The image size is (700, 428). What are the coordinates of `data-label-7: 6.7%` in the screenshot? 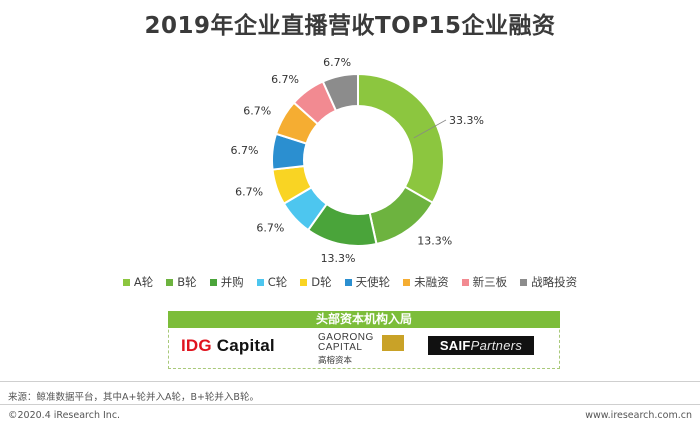 It's located at (257, 110).